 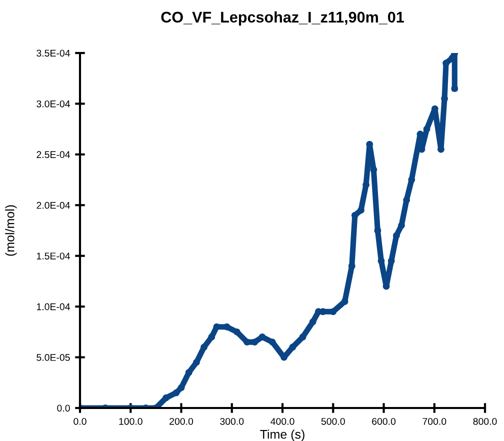 What do you see at coordinates (384, 421) in the screenshot?
I see `x-tick-label: 600.0` at bounding box center [384, 421].